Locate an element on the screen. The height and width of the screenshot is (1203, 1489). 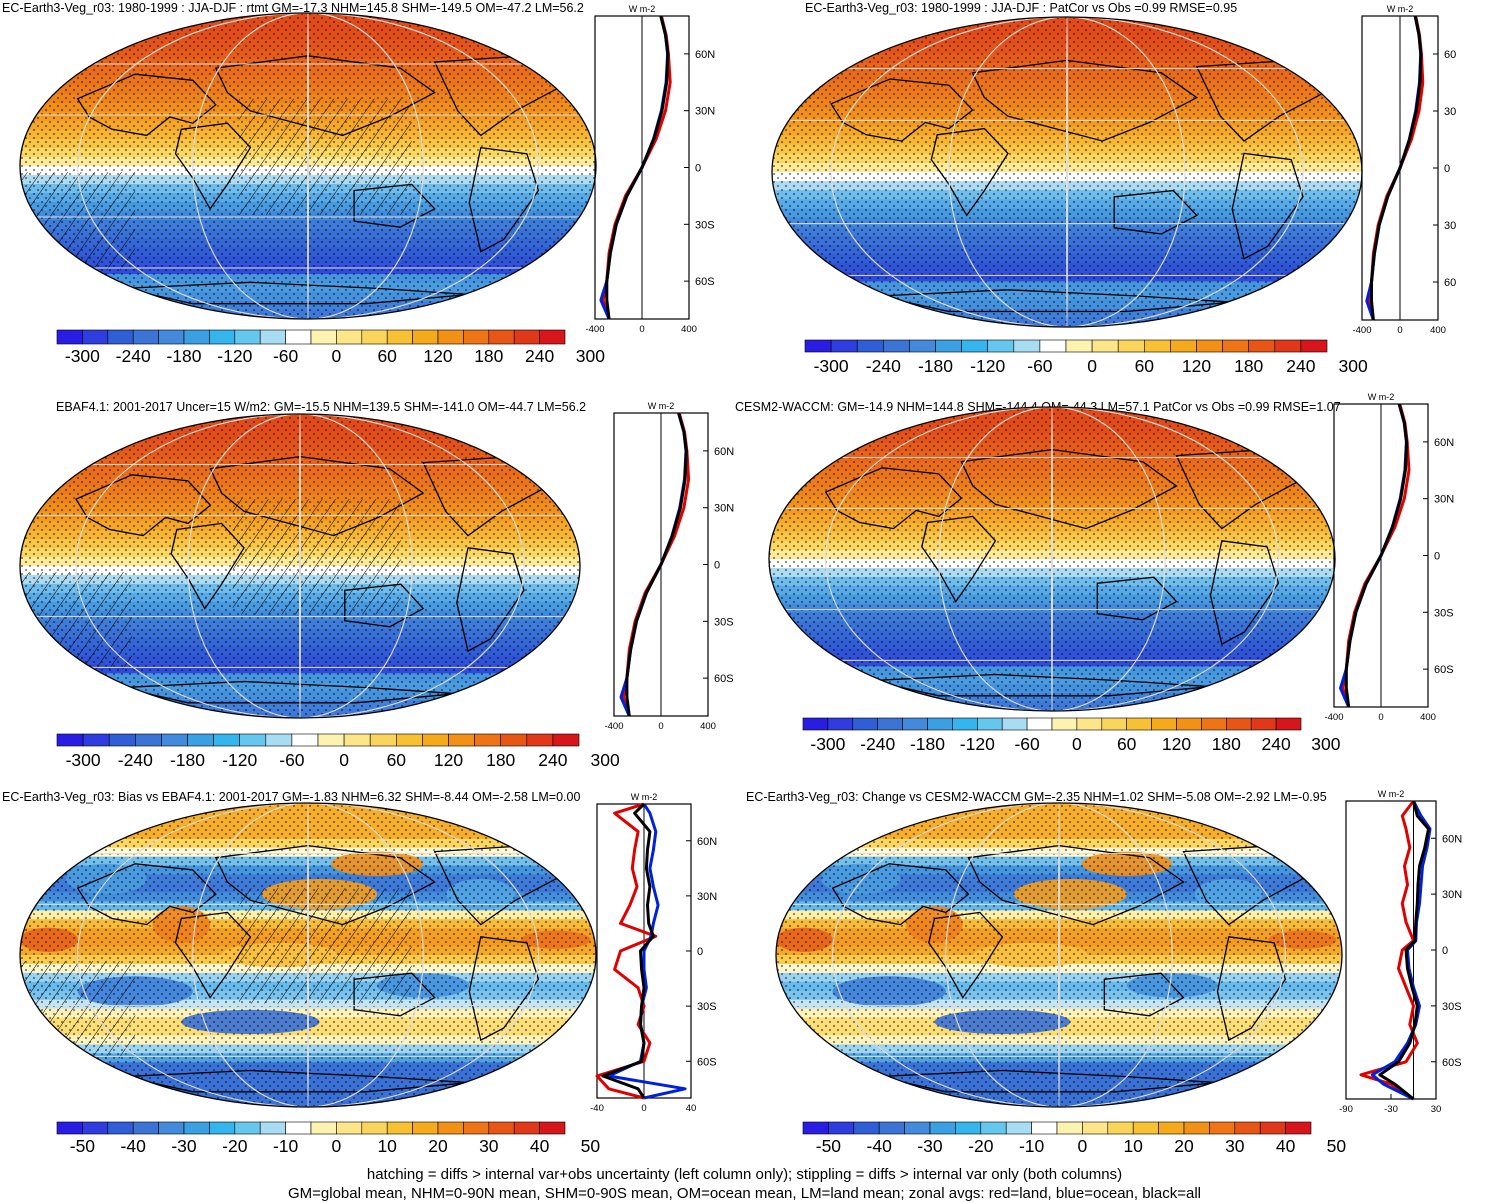
zonal-y-tick-label: 30N is located at coordinates (707, 897).